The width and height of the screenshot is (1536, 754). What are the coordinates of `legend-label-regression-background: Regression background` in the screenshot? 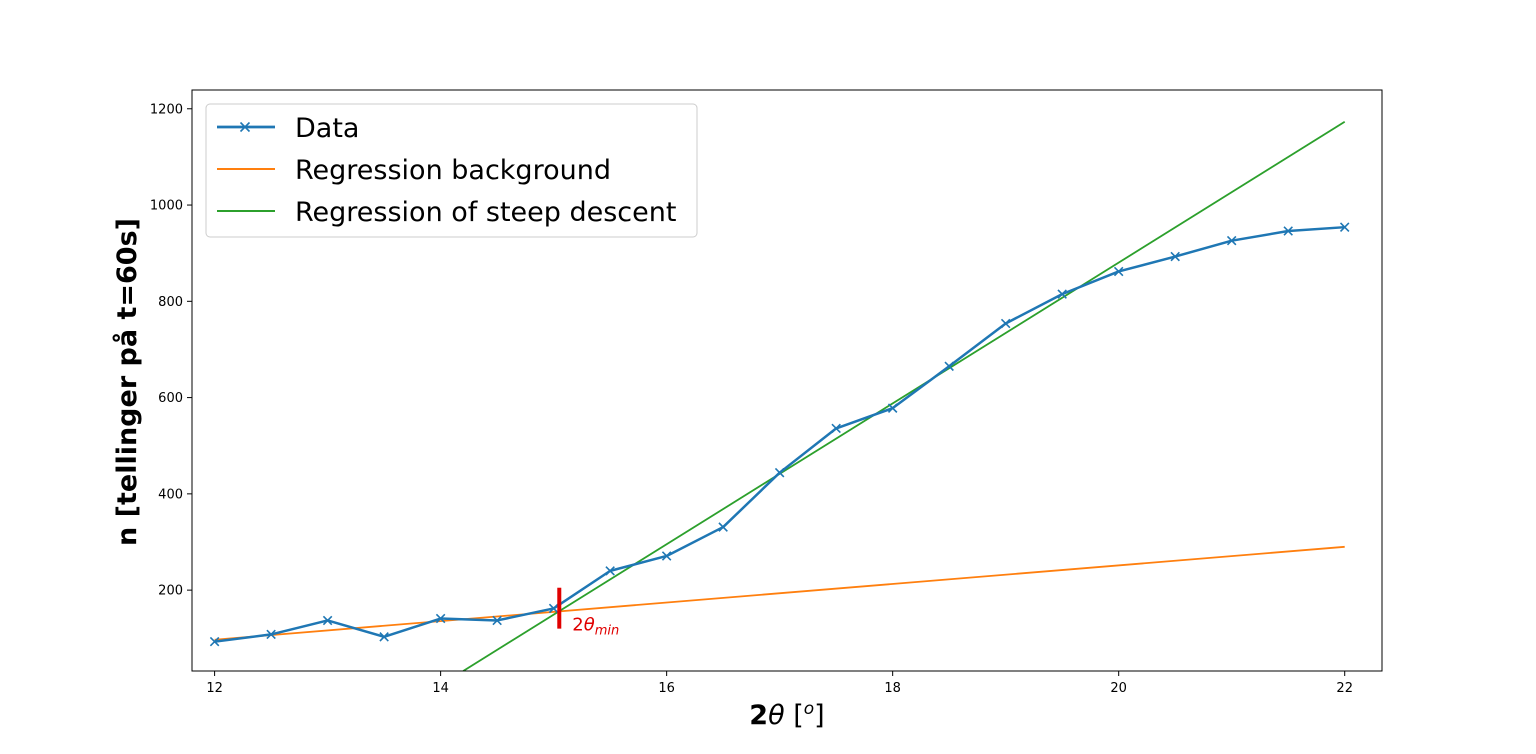 It's located at (453, 170).